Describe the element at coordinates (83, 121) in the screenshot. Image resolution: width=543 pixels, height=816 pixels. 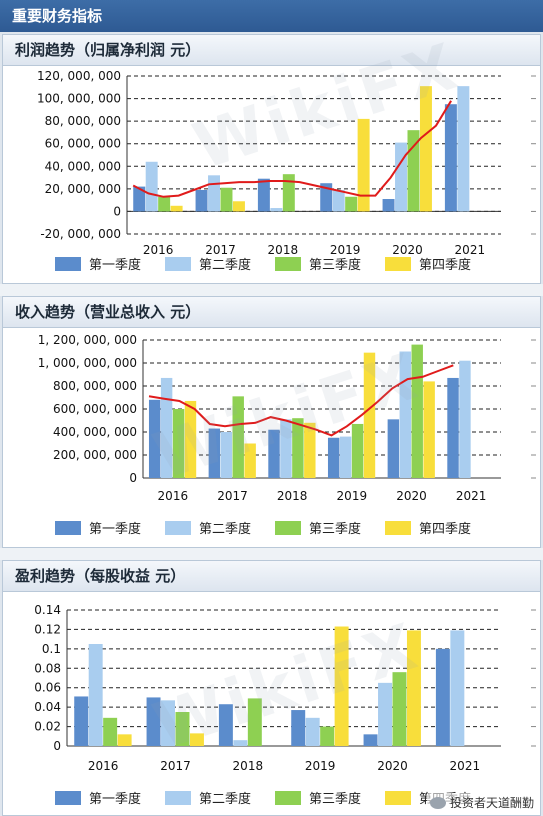
I see `y-tick-label: 80, 000, 000` at that location.